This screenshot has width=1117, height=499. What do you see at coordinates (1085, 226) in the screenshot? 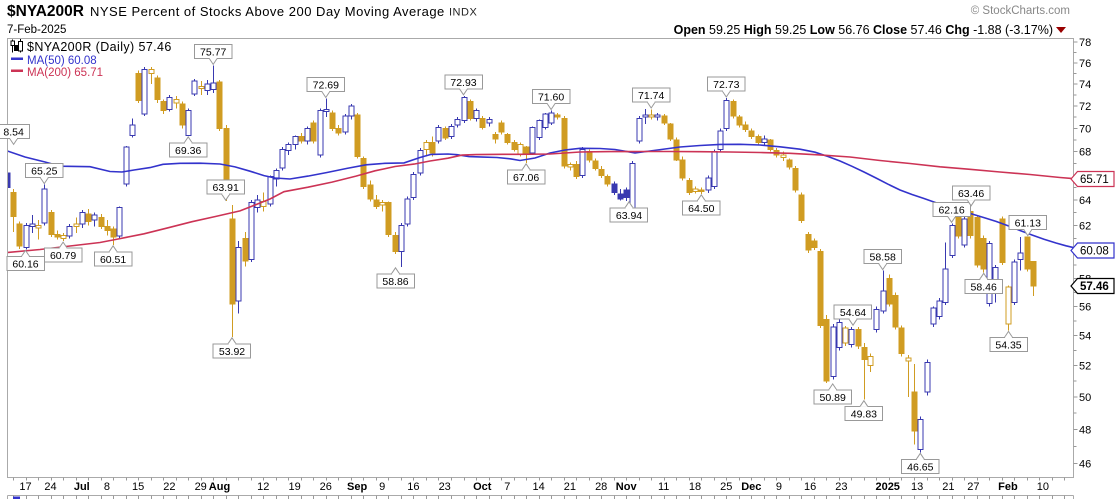
I see `svg-text: 62` at bounding box center [1085, 226].